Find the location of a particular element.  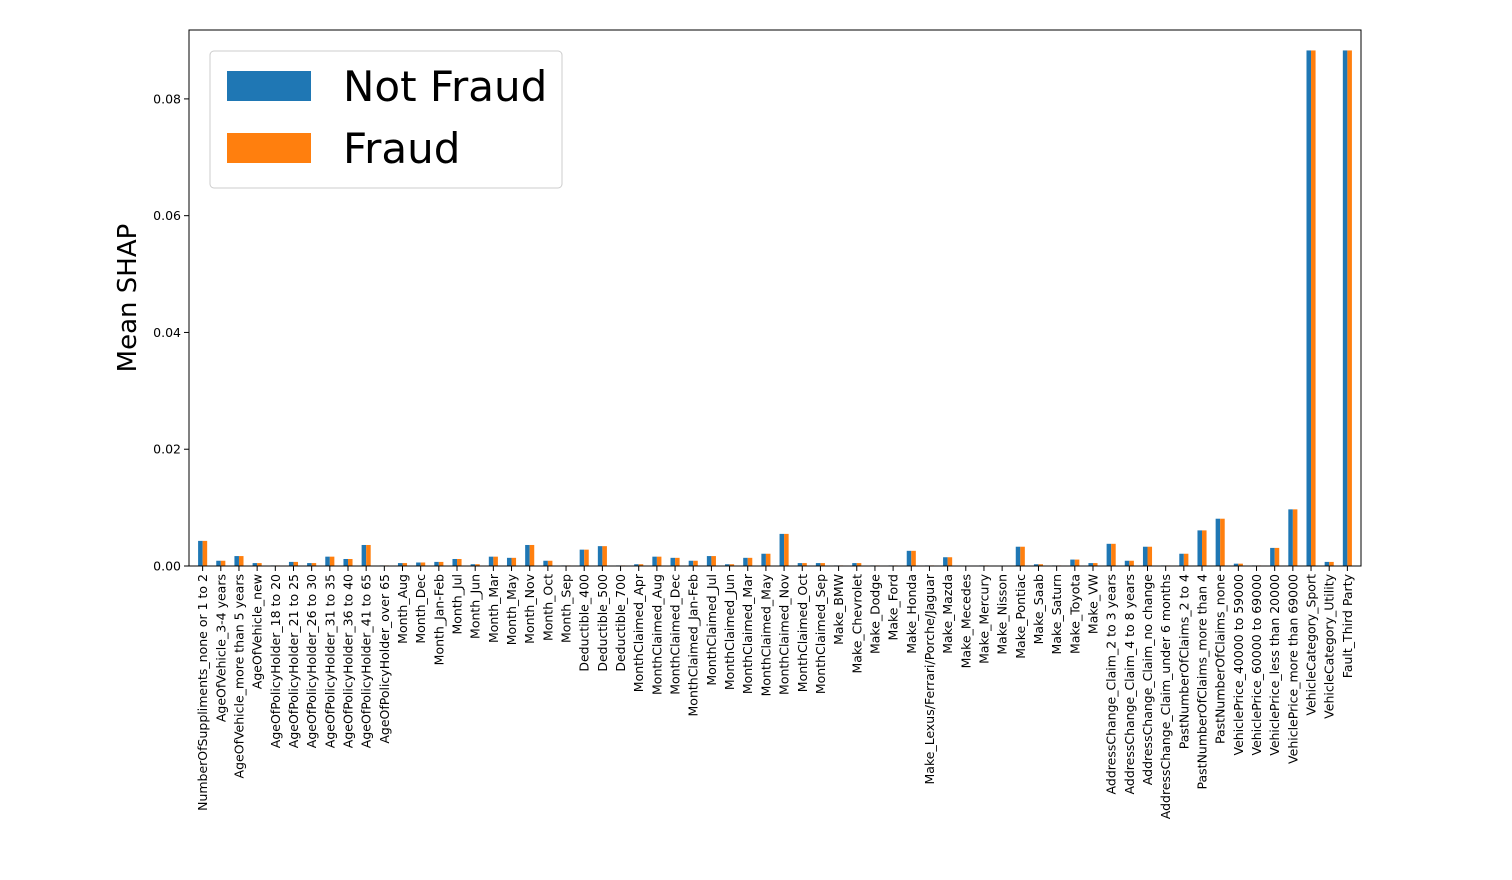

x-tick-label: MonthClaimed_Jan-Feb is located at coordinates (693, 645).